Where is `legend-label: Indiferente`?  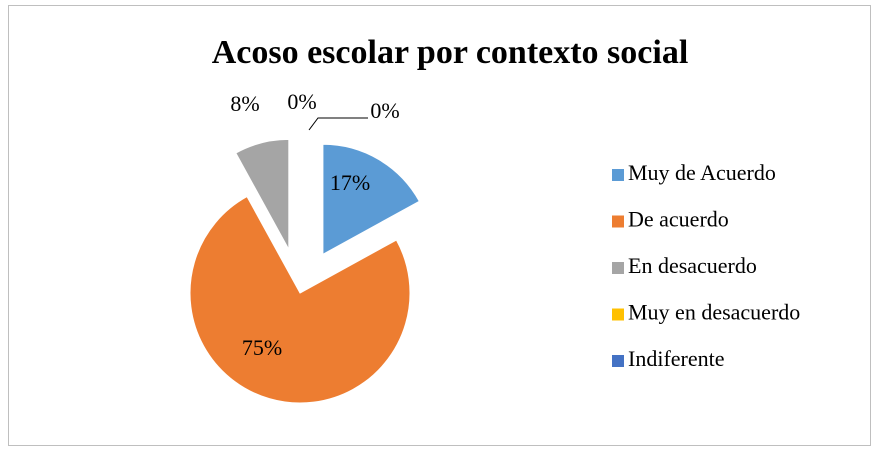 legend-label: Indiferente is located at coordinates (676, 358).